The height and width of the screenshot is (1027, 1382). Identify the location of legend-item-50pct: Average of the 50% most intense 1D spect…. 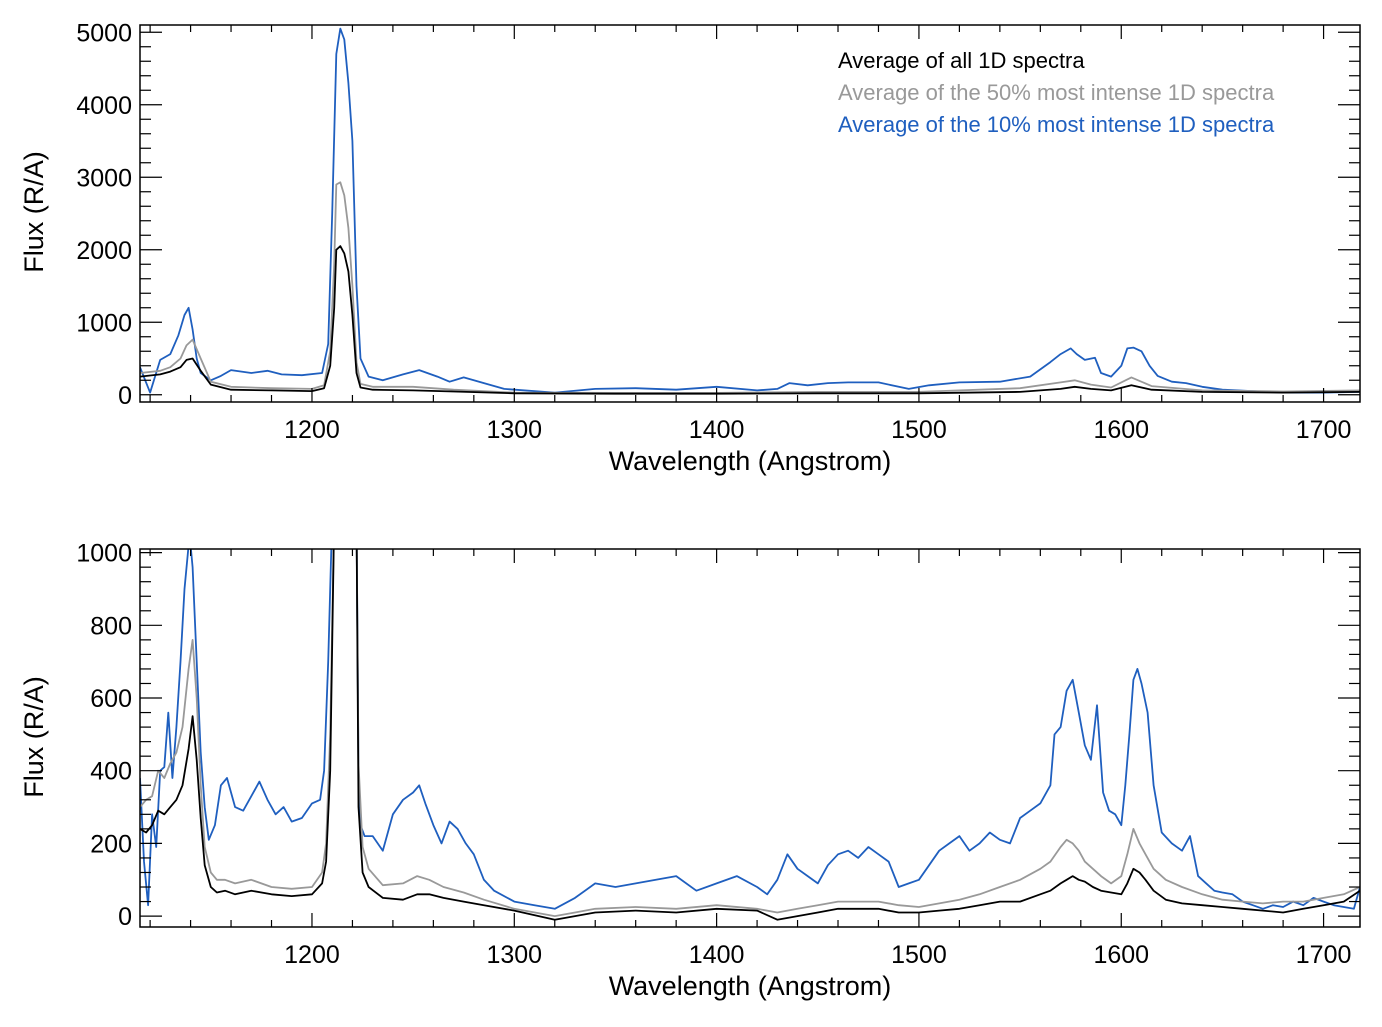
(1056, 92).